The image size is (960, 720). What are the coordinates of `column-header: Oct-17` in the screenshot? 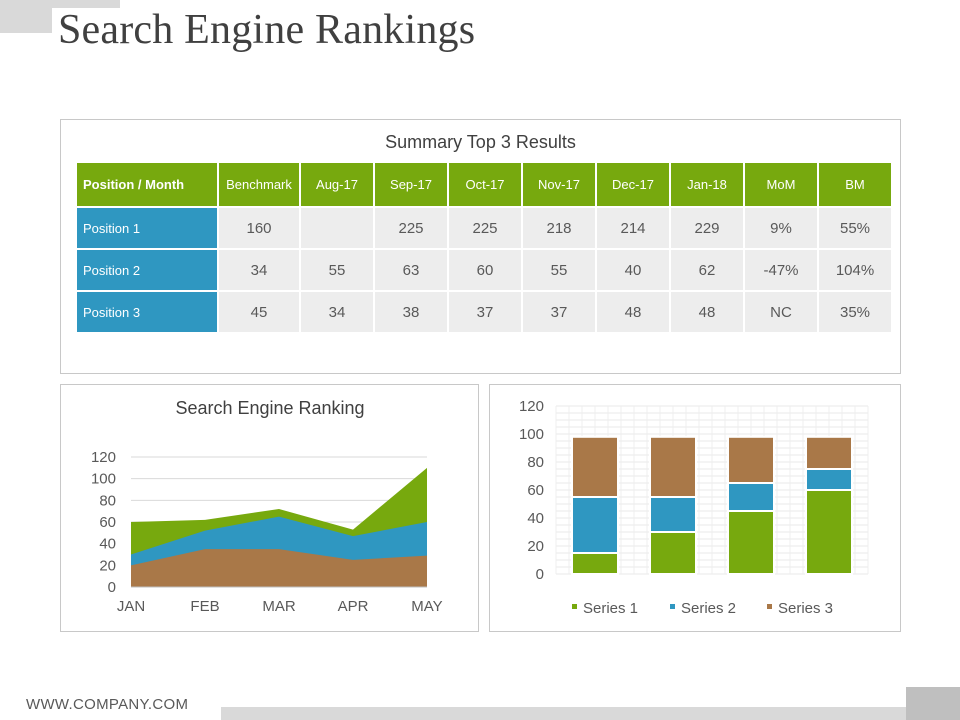 It's located at (485, 184).